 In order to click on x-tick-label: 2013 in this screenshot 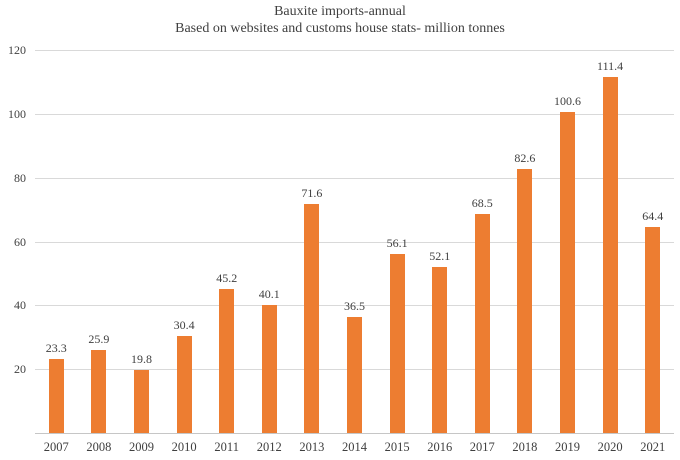, I will do `click(312, 447)`.